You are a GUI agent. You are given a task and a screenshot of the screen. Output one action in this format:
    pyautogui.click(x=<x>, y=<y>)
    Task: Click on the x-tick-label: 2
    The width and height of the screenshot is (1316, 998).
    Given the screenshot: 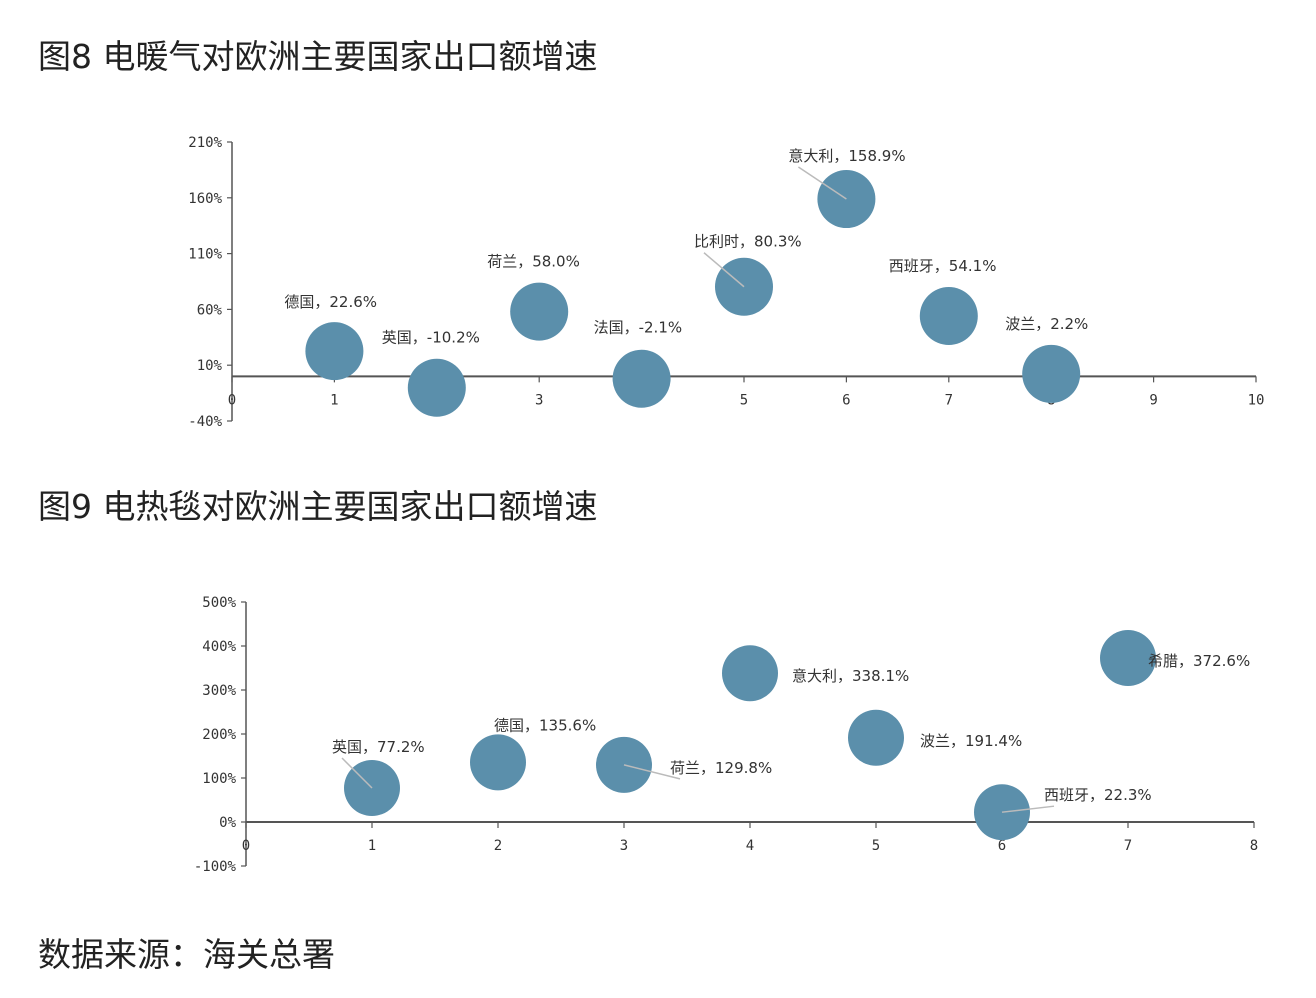 What is the action you would take?
    pyautogui.click(x=498, y=846)
    